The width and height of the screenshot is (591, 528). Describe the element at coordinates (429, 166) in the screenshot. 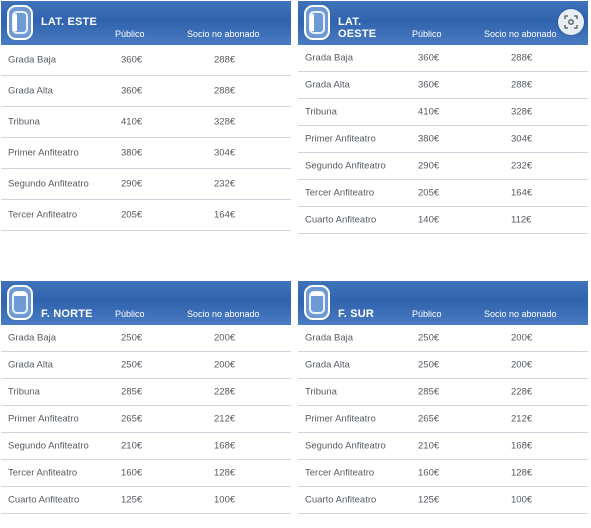

I see `price-publico: 290€` at that location.